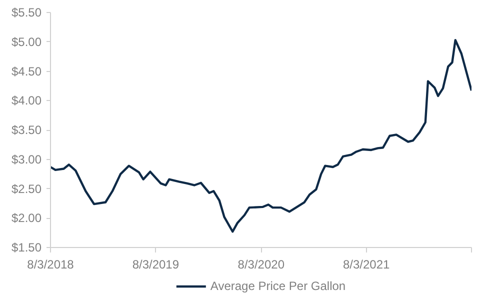 This screenshot has width=489, height=302. Describe the element at coordinates (26, 218) in the screenshot. I see `y-tick-label: $2.00` at that location.